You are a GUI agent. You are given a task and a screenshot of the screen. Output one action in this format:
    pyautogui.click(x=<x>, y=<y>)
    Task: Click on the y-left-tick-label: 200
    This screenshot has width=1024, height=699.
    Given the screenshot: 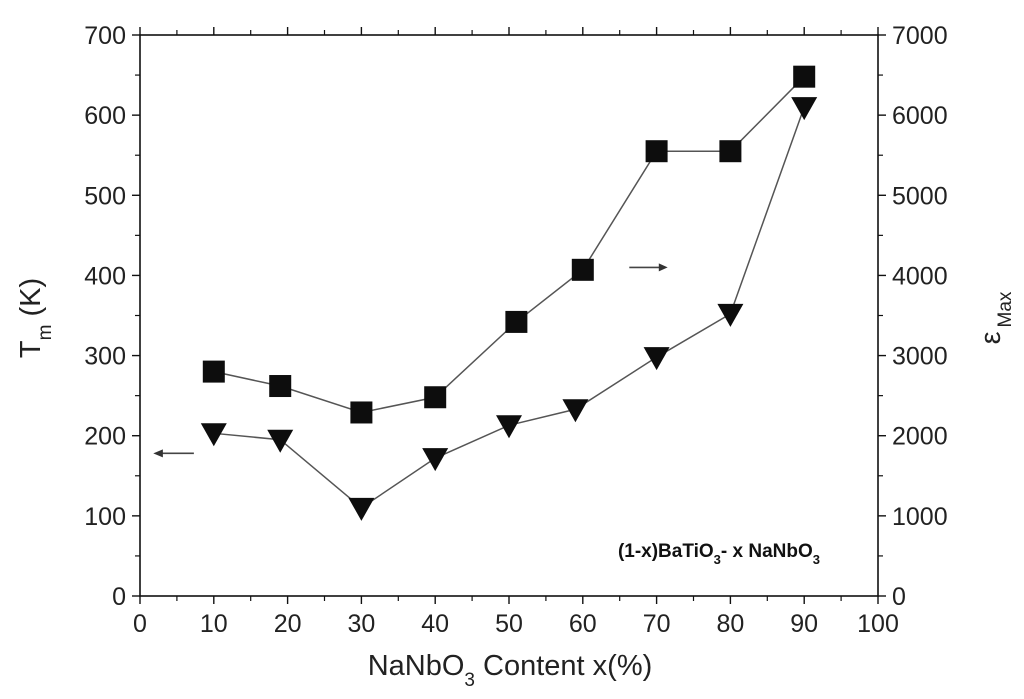 What is the action you would take?
    pyautogui.click(x=105, y=437)
    